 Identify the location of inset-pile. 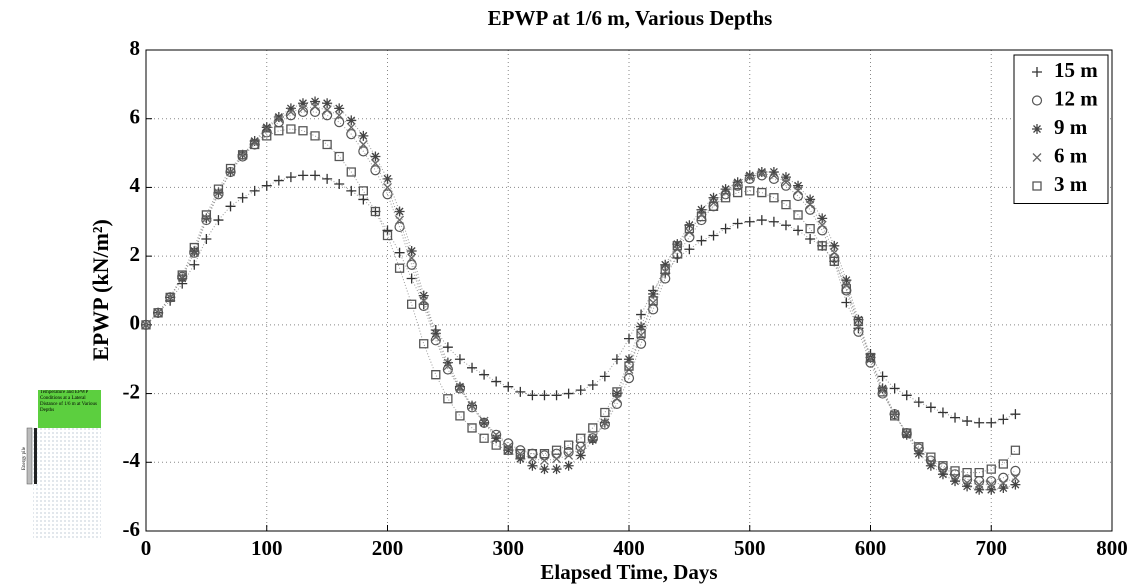
(29, 456).